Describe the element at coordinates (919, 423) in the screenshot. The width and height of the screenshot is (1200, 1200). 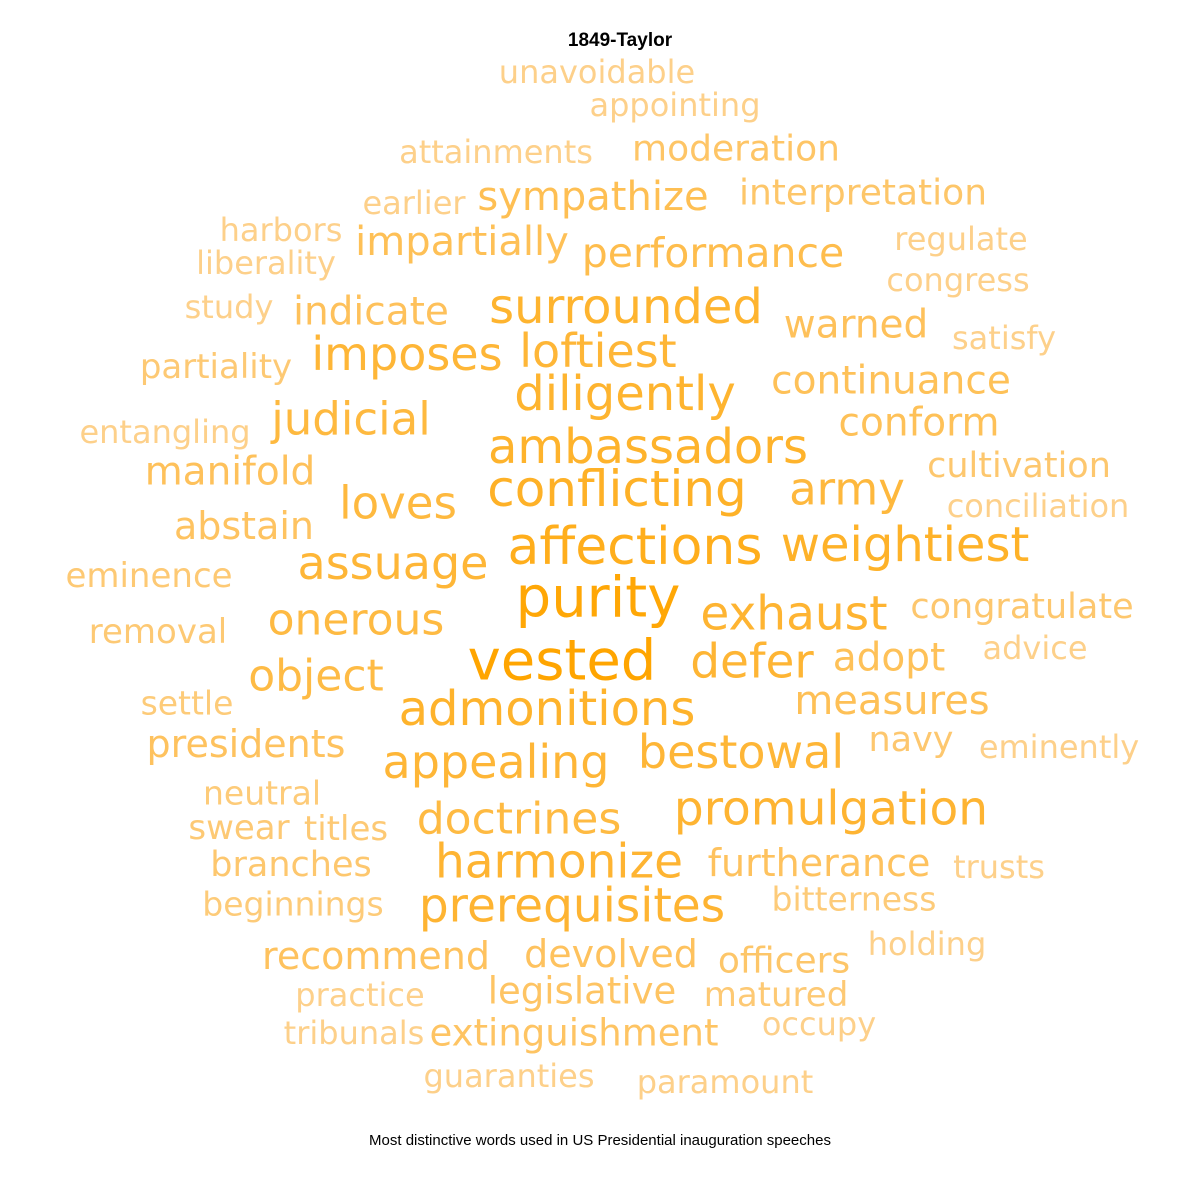
I see `word-conform: conform` at that location.